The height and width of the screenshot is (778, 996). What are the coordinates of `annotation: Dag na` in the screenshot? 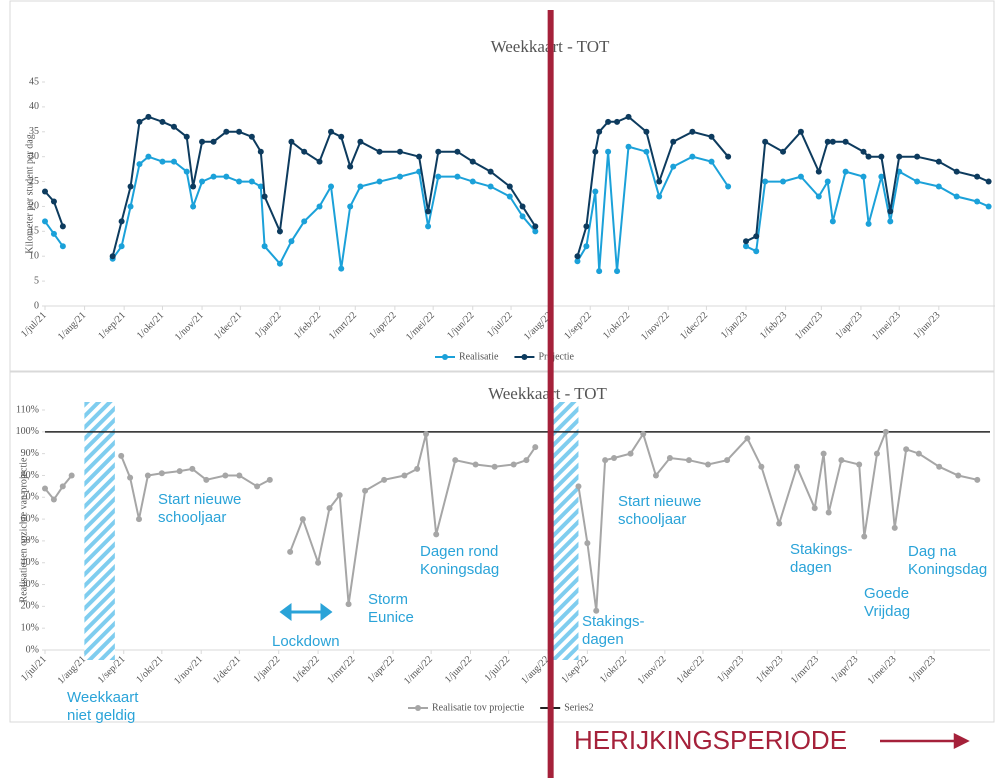 It's located at (932, 551).